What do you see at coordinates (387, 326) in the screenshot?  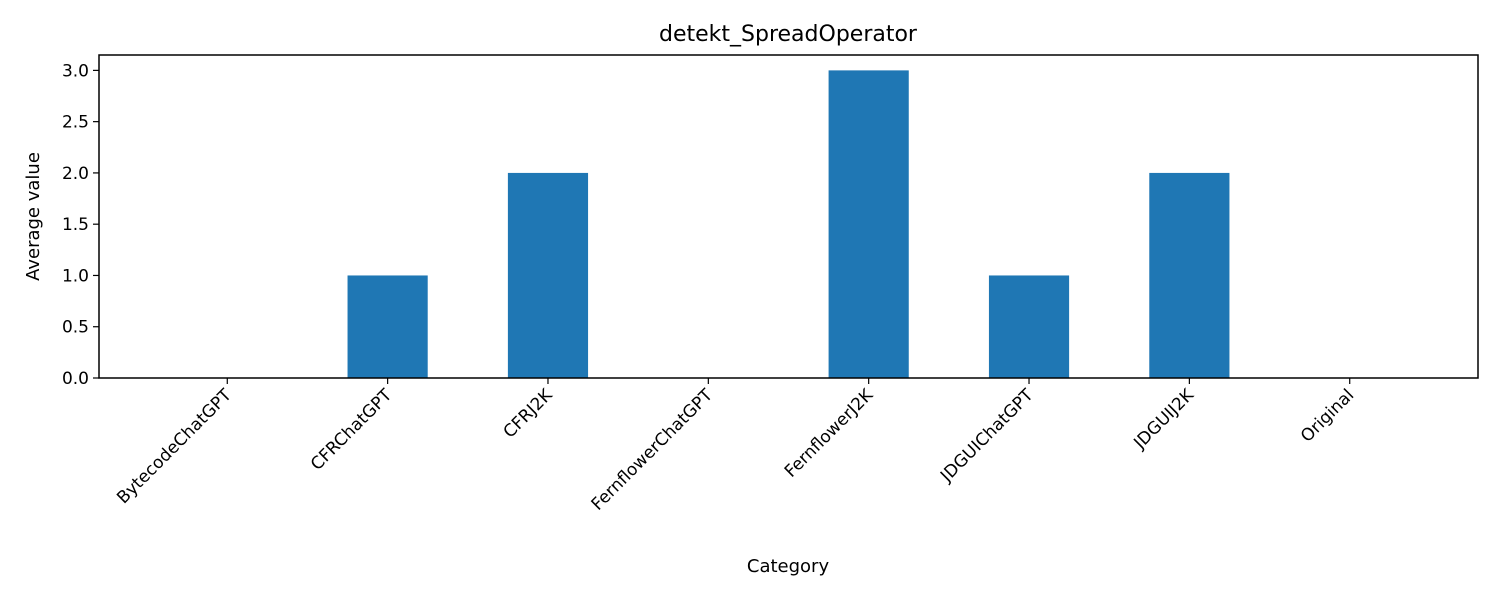 I see `bar-cfrchatgpt` at bounding box center [387, 326].